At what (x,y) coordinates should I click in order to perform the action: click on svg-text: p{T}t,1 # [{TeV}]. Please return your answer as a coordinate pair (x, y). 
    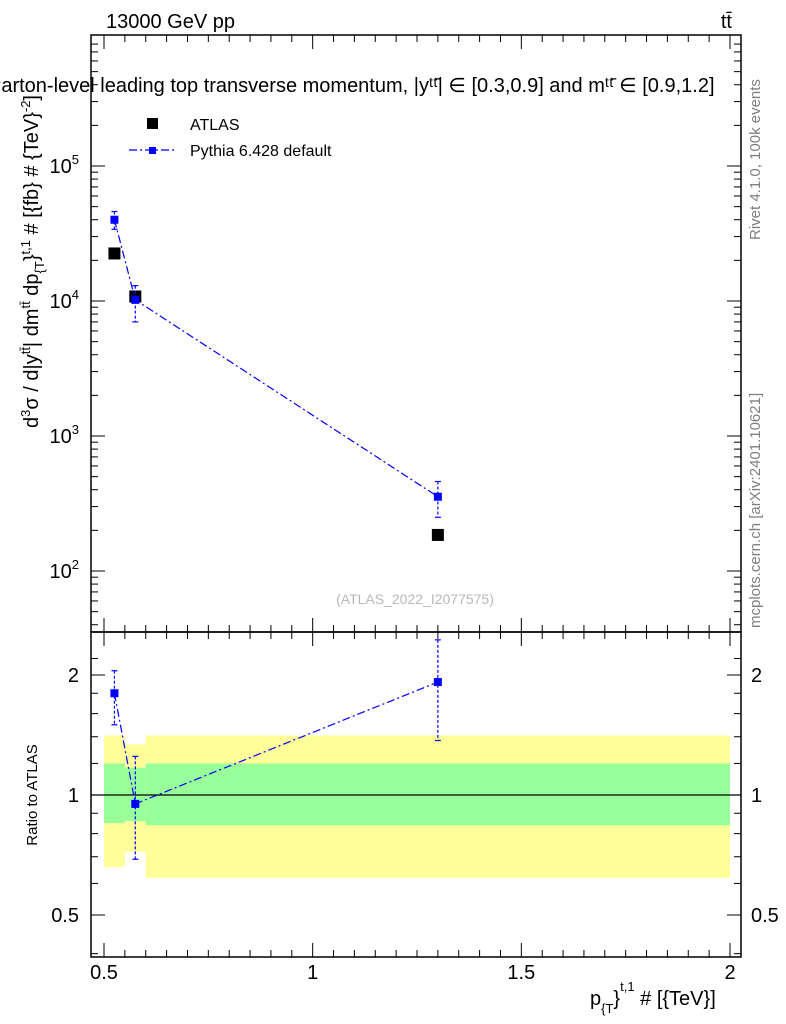
    Looking at the image, I should click on (653, 997).